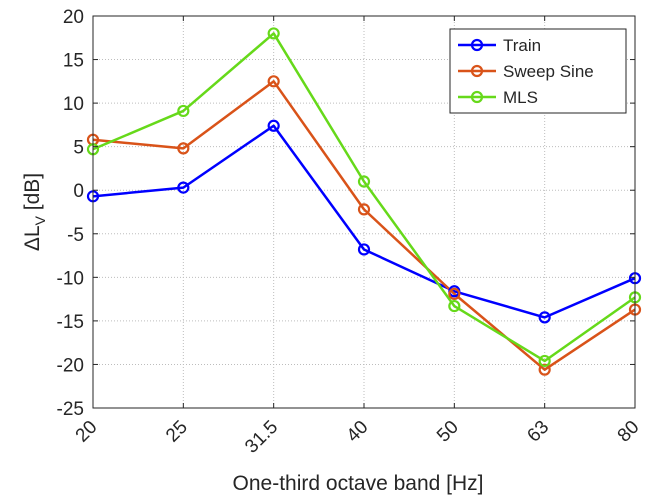 The width and height of the screenshot is (658, 498). What do you see at coordinates (629, 432) in the screenshot?
I see `x-tick-label: 80` at bounding box center [629, 432].